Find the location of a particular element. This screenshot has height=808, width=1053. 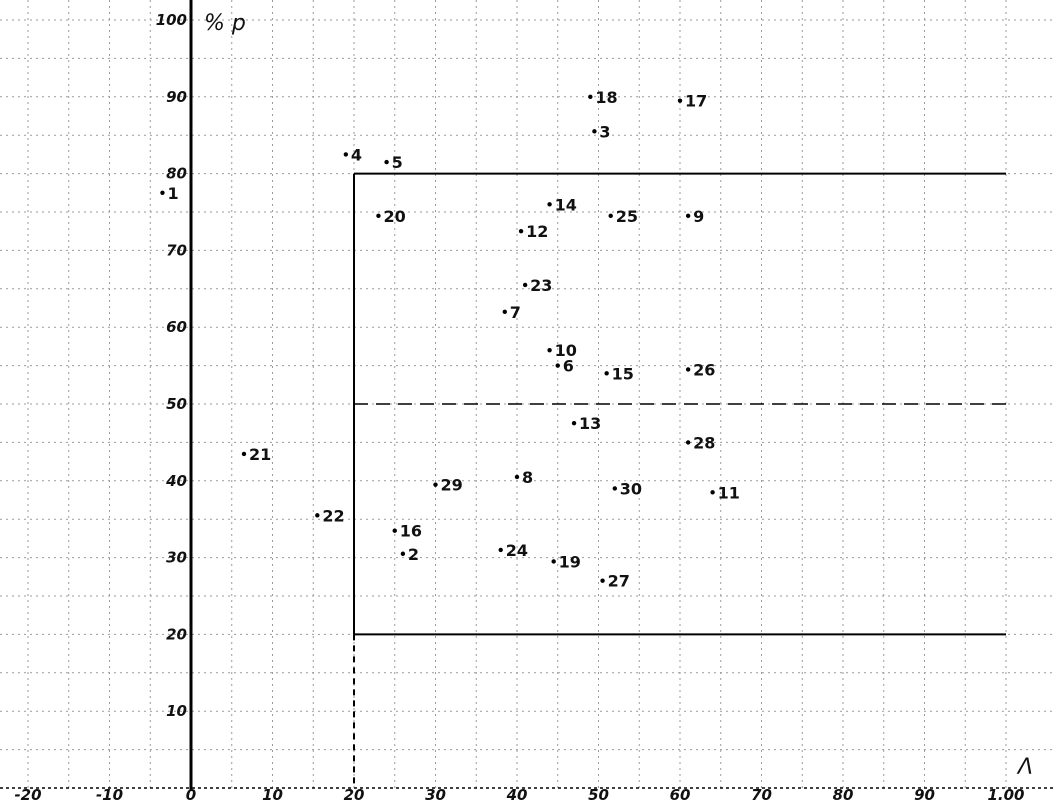

data-point-label: 29 is located at coordinates (452, 485).